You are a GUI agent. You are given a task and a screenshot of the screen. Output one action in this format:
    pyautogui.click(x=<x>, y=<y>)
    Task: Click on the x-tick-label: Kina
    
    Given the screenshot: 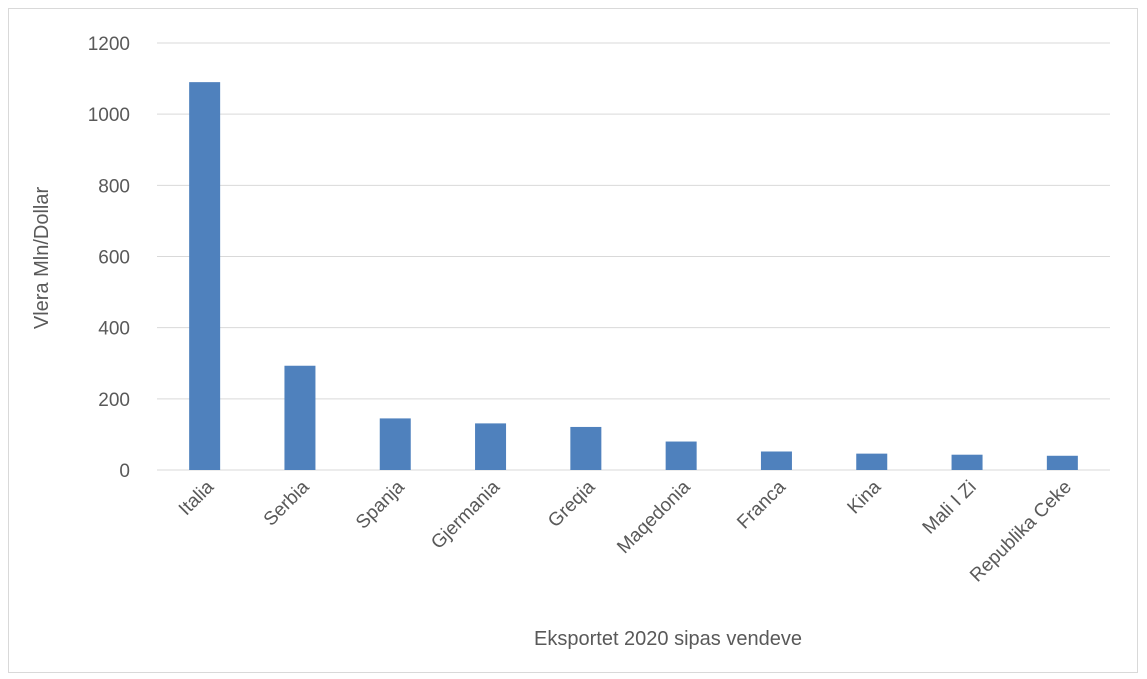 What is the action you would take?
    pyautogui.click(x=865, y=497)
    